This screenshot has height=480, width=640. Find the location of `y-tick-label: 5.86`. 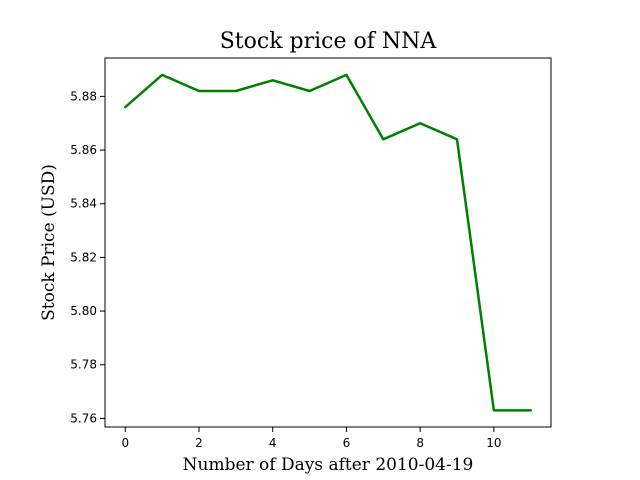

y-tick-label: 5.86 is located at coordinates (83, 150).